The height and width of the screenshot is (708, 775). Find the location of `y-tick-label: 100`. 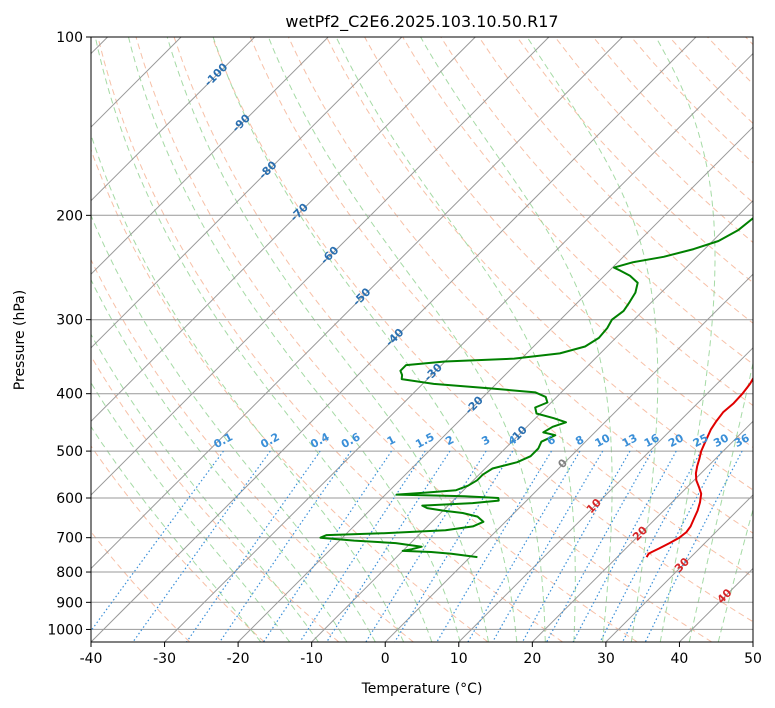

y-tick-label: 100 is located at coordinates (69, 38).